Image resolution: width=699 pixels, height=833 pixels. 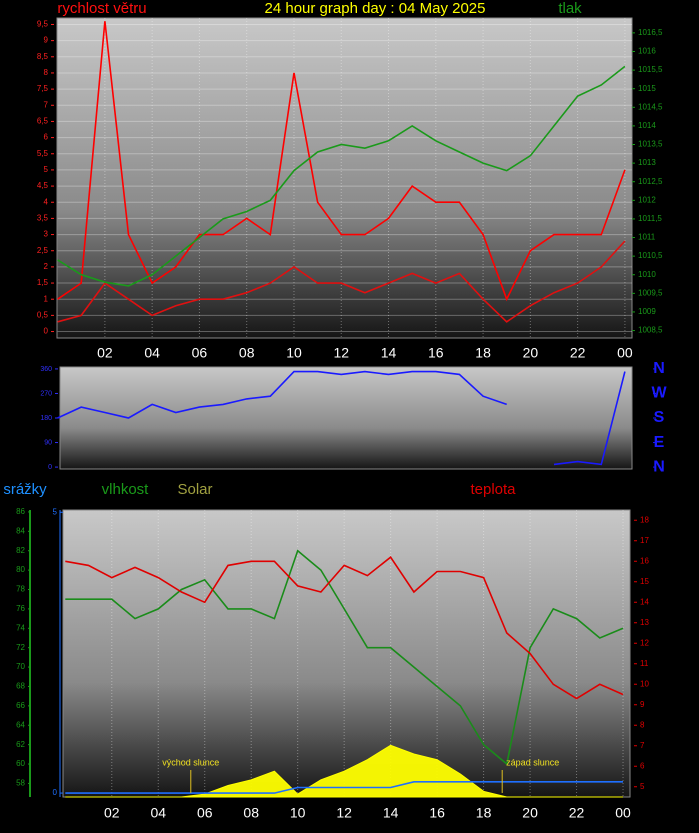 What do you see at coordinates (650, 181) in the screenshot?
I see `y2-tick-label: 1012,5` at bounding box center [650, 181].